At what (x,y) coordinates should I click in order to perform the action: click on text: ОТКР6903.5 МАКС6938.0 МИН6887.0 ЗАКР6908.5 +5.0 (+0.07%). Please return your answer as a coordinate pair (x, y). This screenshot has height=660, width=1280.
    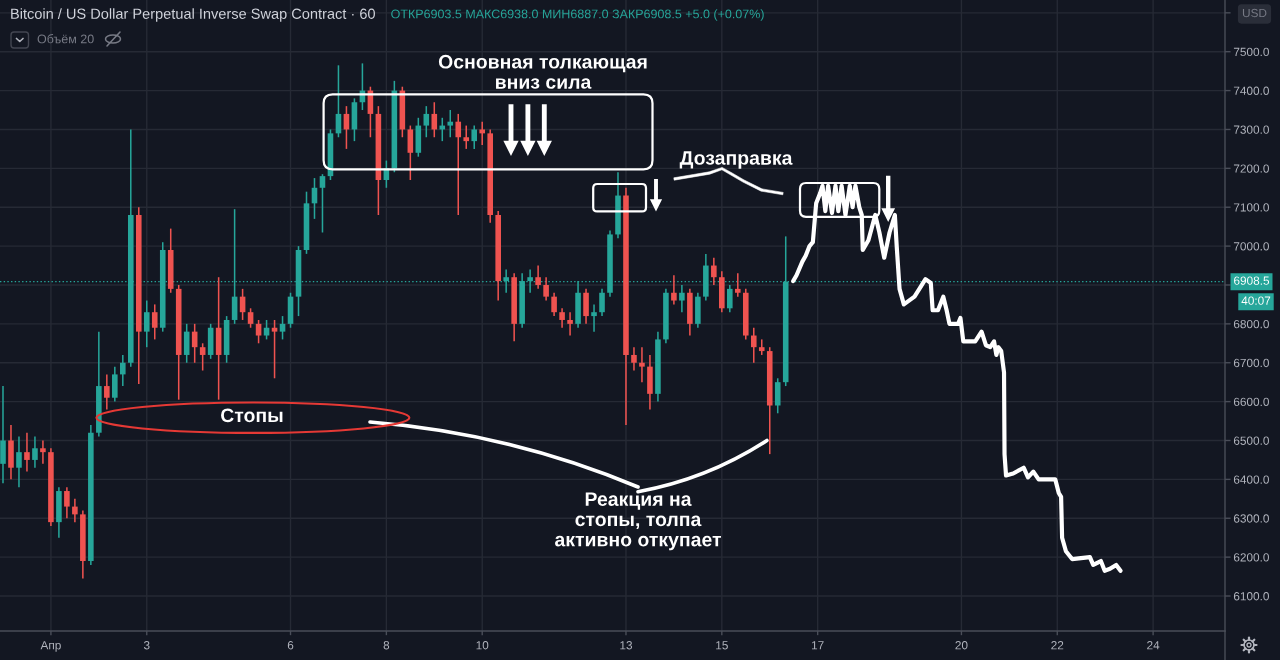
    Looking at the image, I should click on (577, 15).